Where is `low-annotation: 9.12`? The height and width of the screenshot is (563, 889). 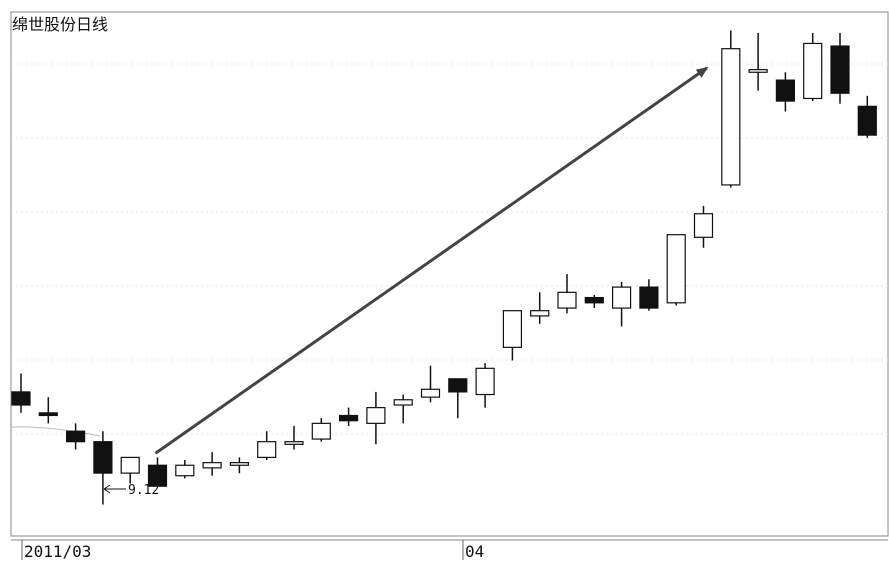 low-annotation: 9.12 is located at coordinates (131, 490).